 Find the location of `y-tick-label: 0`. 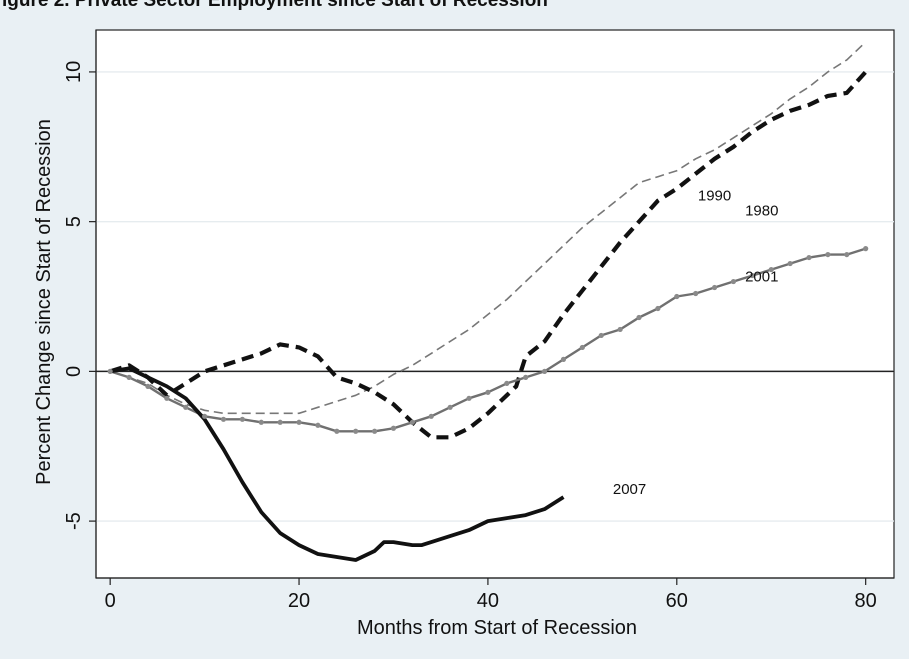

y-tick-label: 0 is located at coordinates (74, 371).